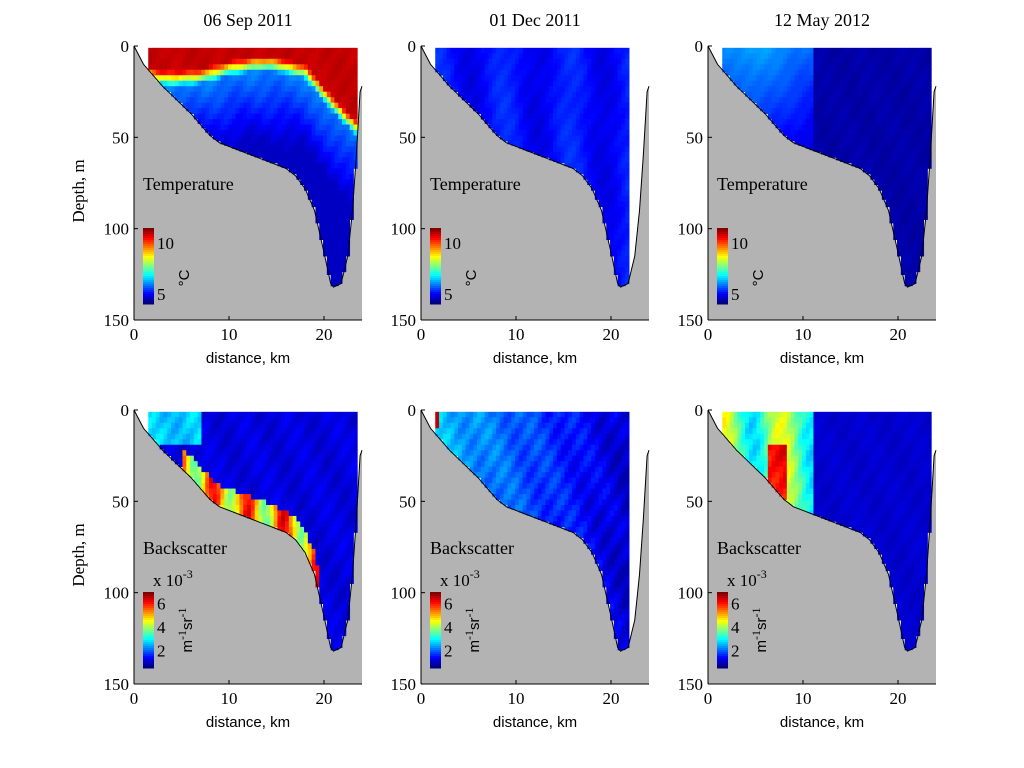 Image resolution: width=1024 pixels, height=768 pixels. What do you see at coordinates (758, 277) in the screenshot?
I see `colorbar-unit: °C` at bounding box center [758, 277].